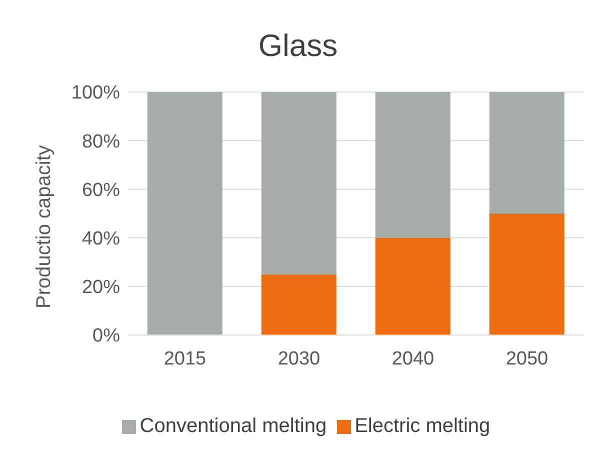 Image resolution: width=596 pixels, height=454 pixels. Describe the element at coordinates (101, 141) in the screenshot. I see `y-tick-label: 80%` at that location.